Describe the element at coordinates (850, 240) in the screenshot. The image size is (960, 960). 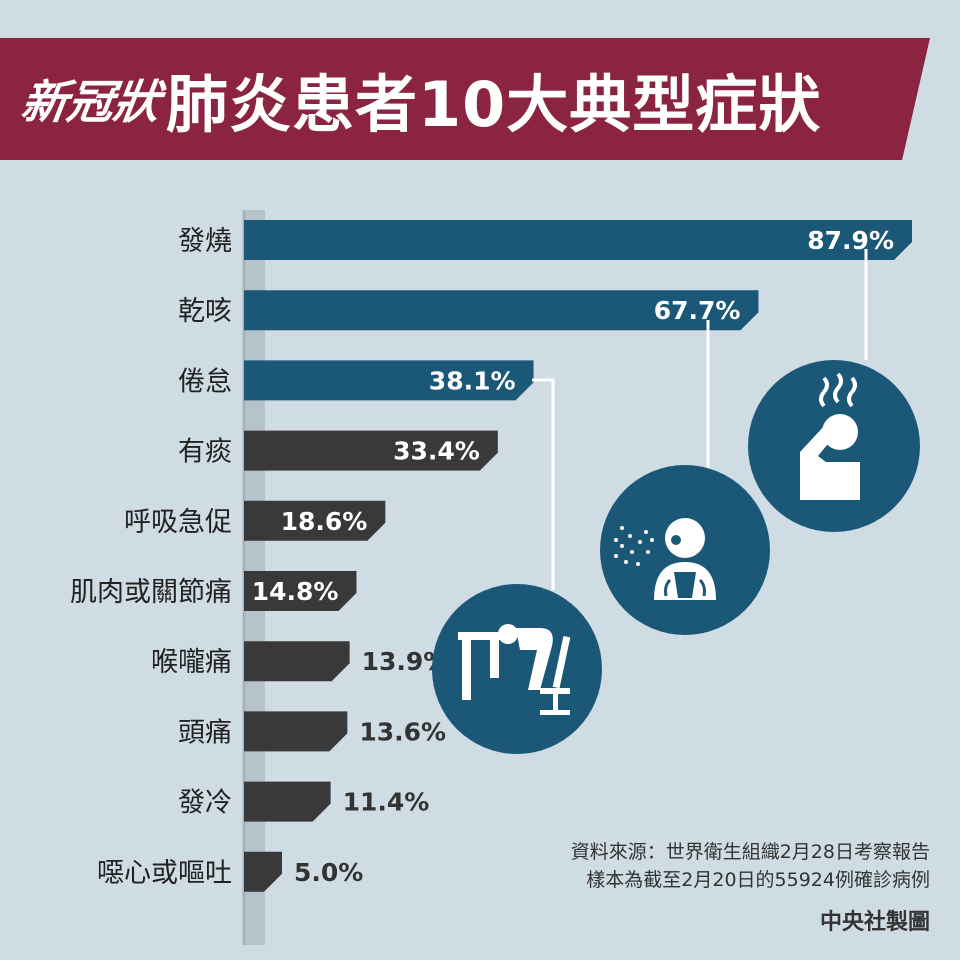
I see `value-label: 87.9%` at that location.